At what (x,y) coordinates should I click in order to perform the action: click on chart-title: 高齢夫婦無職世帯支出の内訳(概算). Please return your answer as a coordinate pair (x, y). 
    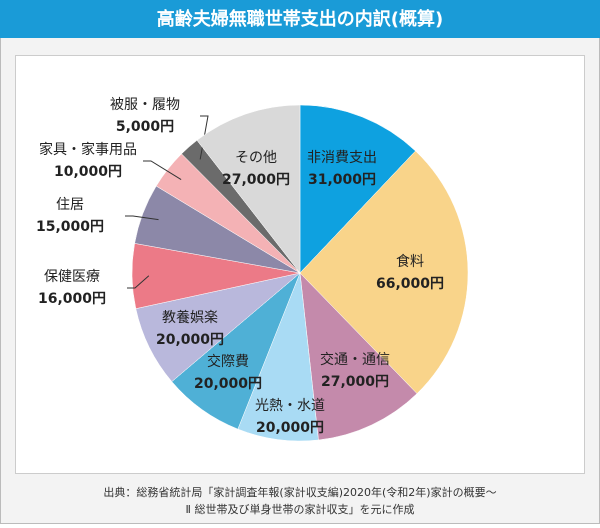
    Looking at the image, I should click on (300, 19).